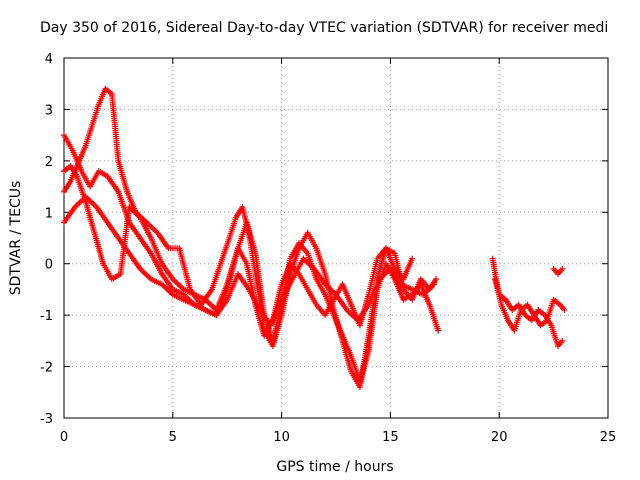 This screenshot has height=480, width=640. I want to click on x-tick-label: 25, so click(608, 437).